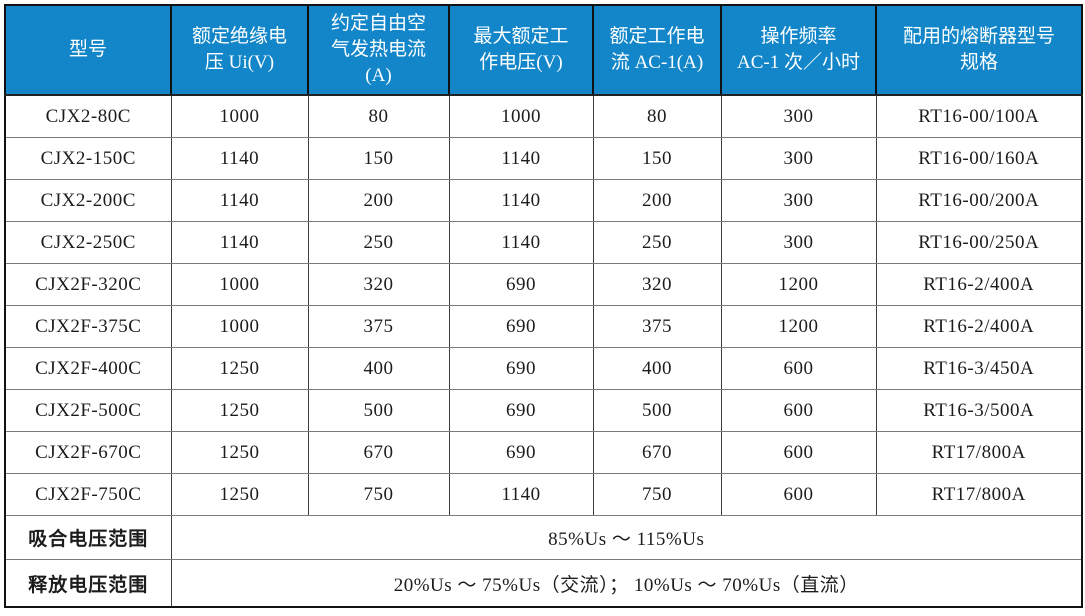 This screenshot has width=1085, height=616. Describe the element at coordinates (979, 50) in the screenshot. I see `header-cell-fuse-spec: 配用的熔断器型号 规格` at that location.